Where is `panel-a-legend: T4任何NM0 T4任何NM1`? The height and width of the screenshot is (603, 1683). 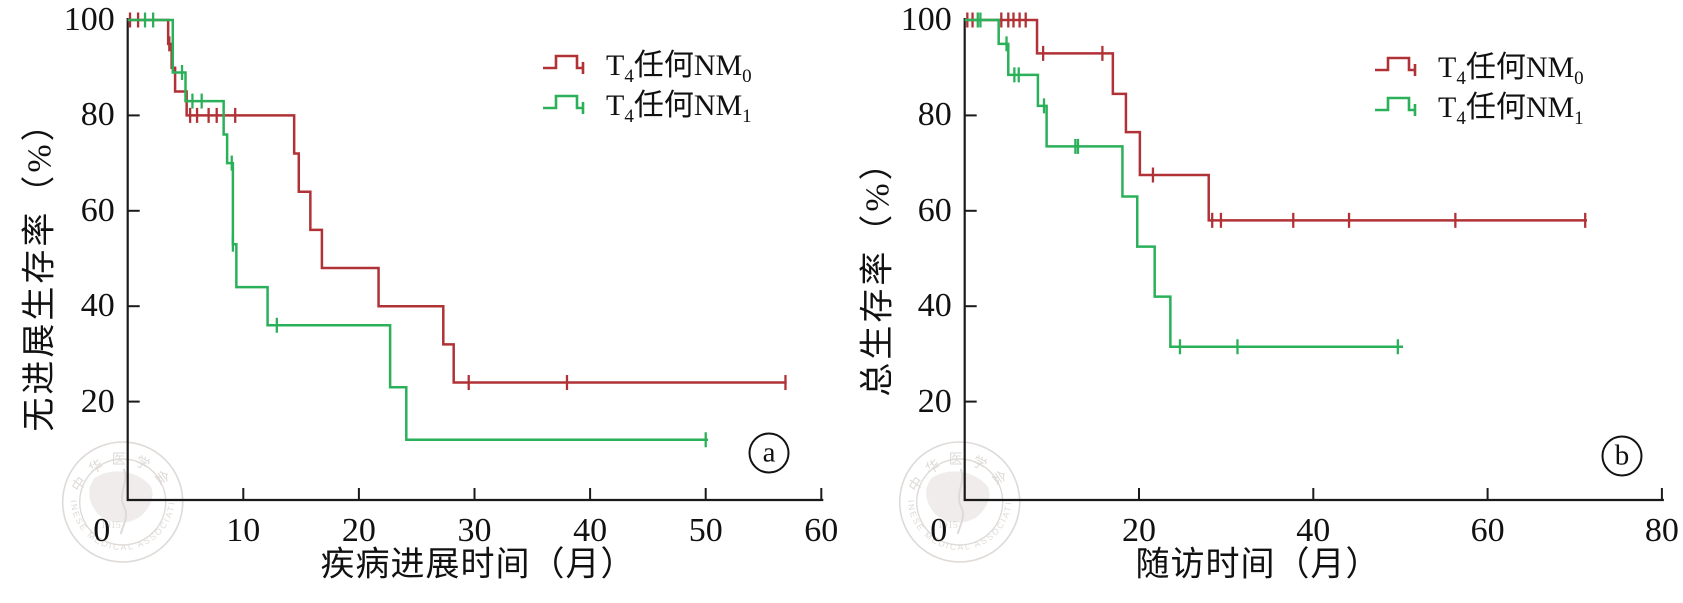
panel-a-legend: T4任何NM0 T4任何NM1 is located at coordinates (647, 86).